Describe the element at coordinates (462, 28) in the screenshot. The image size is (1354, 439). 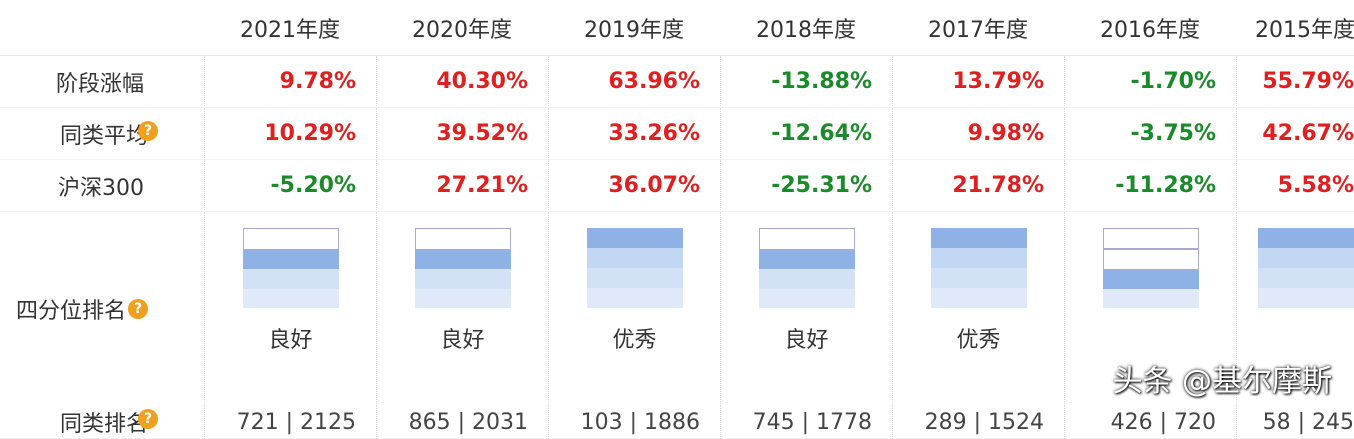
I see `year-header: 2020年度` at that location.